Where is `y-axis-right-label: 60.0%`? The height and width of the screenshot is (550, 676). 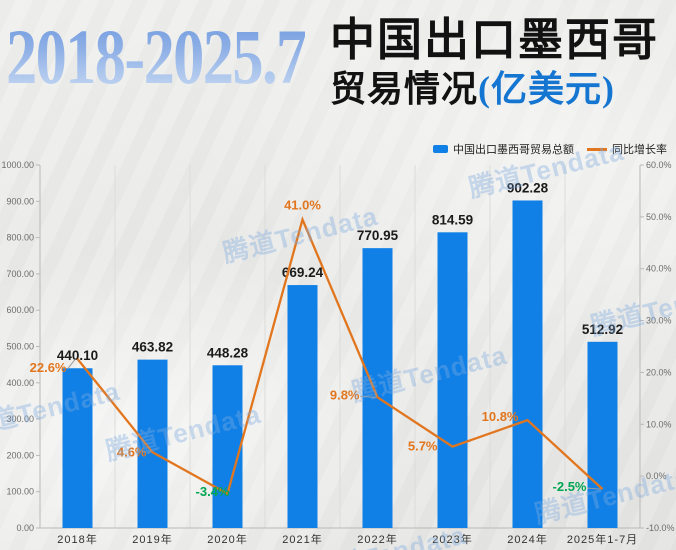
y-axis-right-label: 60.0% is located at coordinates (659, 165).